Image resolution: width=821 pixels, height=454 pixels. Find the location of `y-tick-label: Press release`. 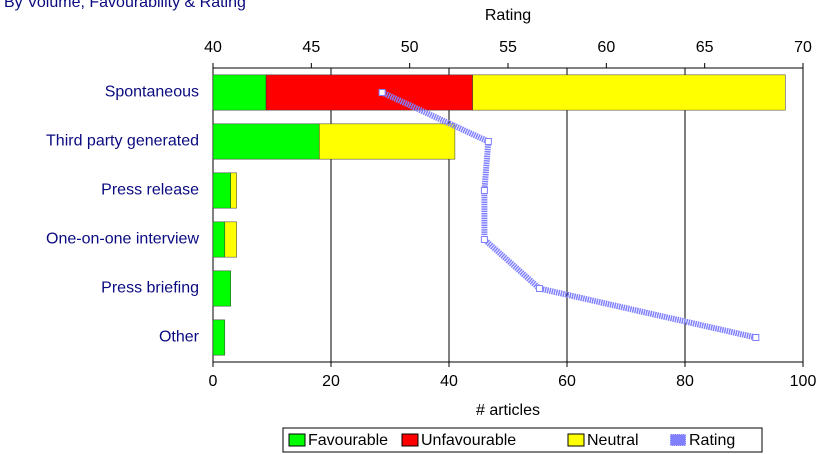

y-tick-label: Press release is located at coordinates (150, 190).